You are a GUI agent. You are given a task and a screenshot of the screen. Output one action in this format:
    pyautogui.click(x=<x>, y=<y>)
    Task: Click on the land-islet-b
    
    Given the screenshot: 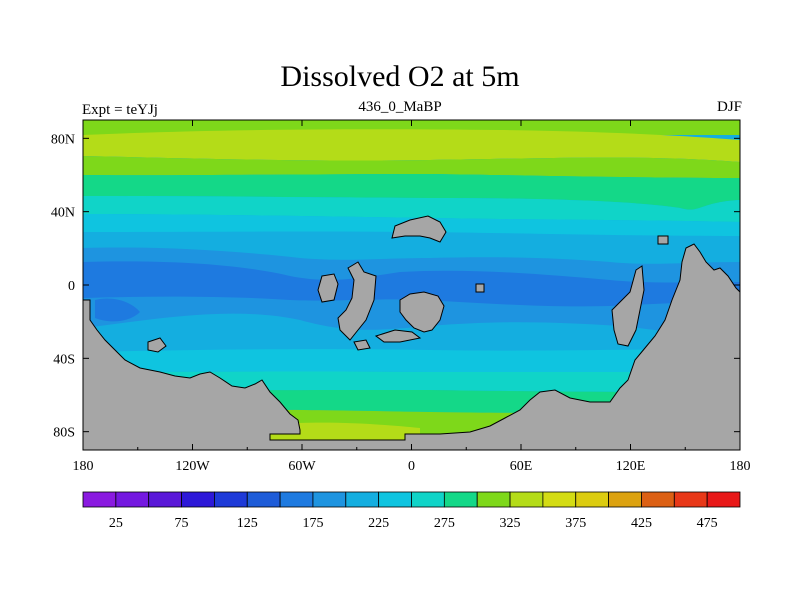 What is the action you would take?
    pyautogui.click(x=480, y=288)
    